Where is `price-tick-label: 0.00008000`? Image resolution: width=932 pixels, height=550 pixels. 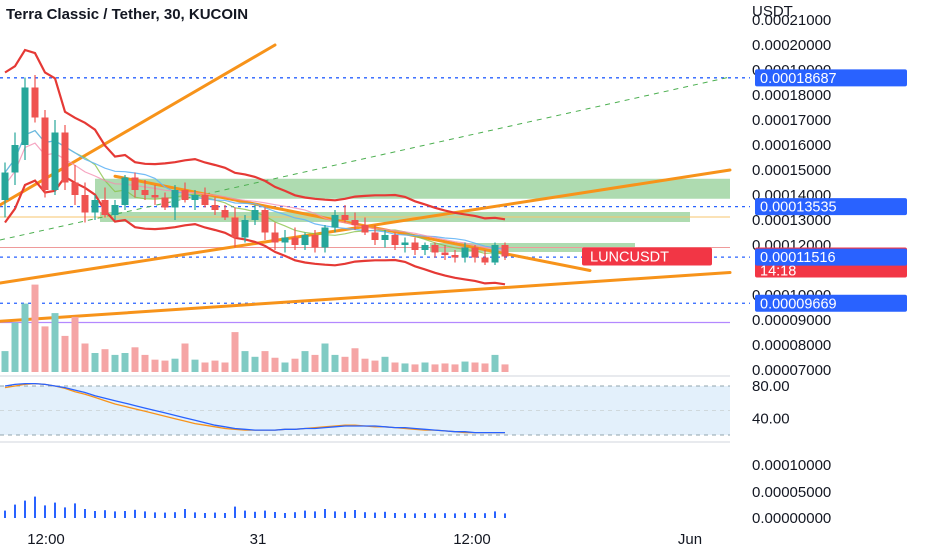 price-tick-label: 0.00008000 is located at coordinates (791, 345).